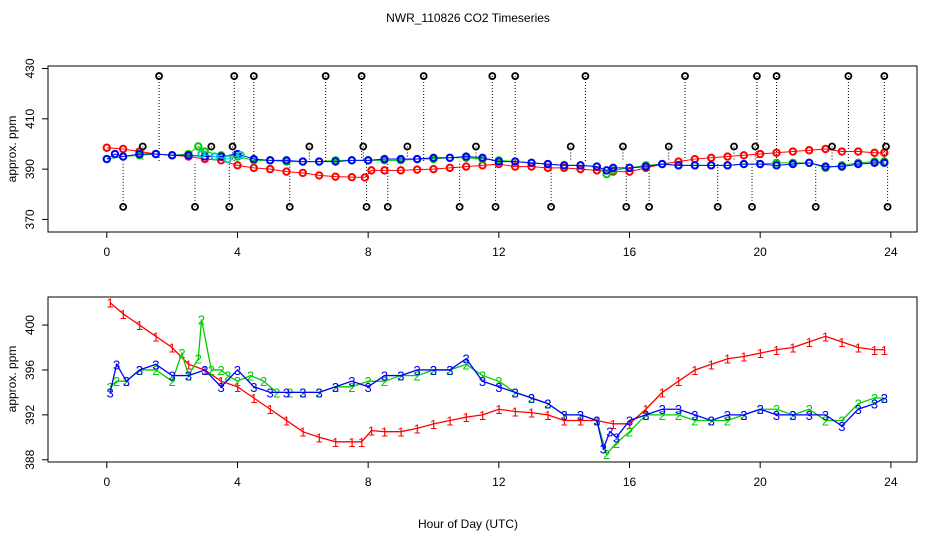 Image resolution: width=936 pixels, height=540 pixels. I want to click on x-tick-label: 8, so click(368, 252).